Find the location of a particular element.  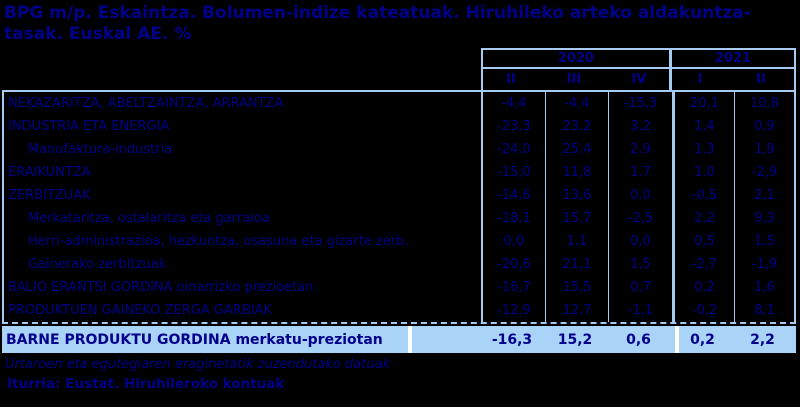

row-label: ZERBITZUAK is located at coordinates (49, 195).